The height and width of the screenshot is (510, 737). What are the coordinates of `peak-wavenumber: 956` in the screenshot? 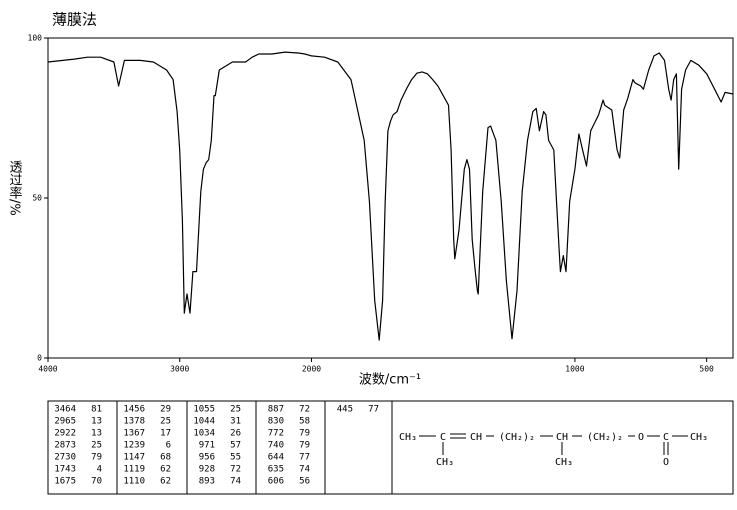 It's located at (207, 458).